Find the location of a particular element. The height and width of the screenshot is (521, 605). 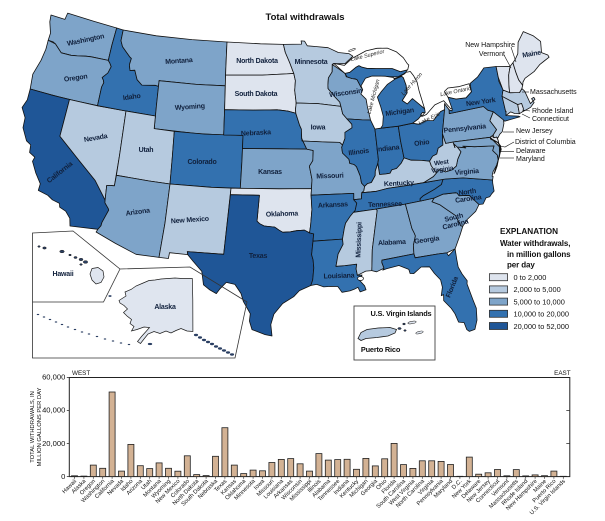

svg-text: Rhode Island is located at coordinates (552, 111).